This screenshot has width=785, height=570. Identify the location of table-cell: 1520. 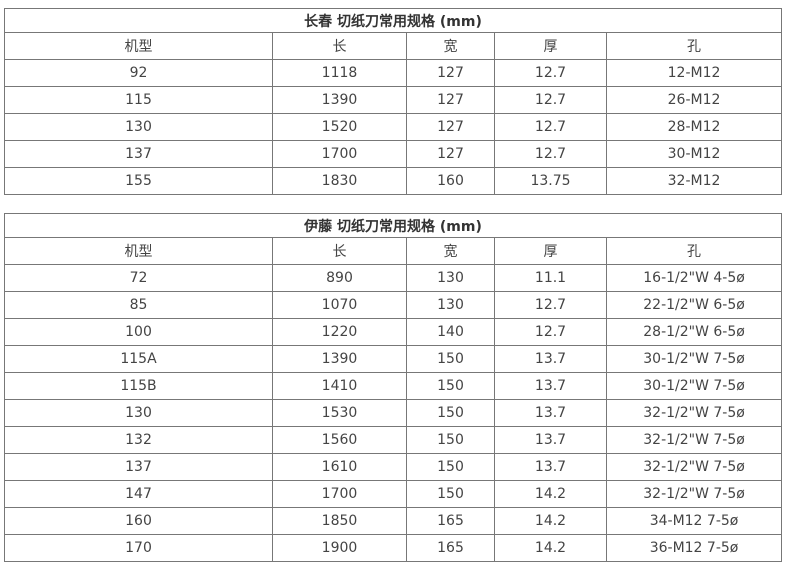
(339, 127).